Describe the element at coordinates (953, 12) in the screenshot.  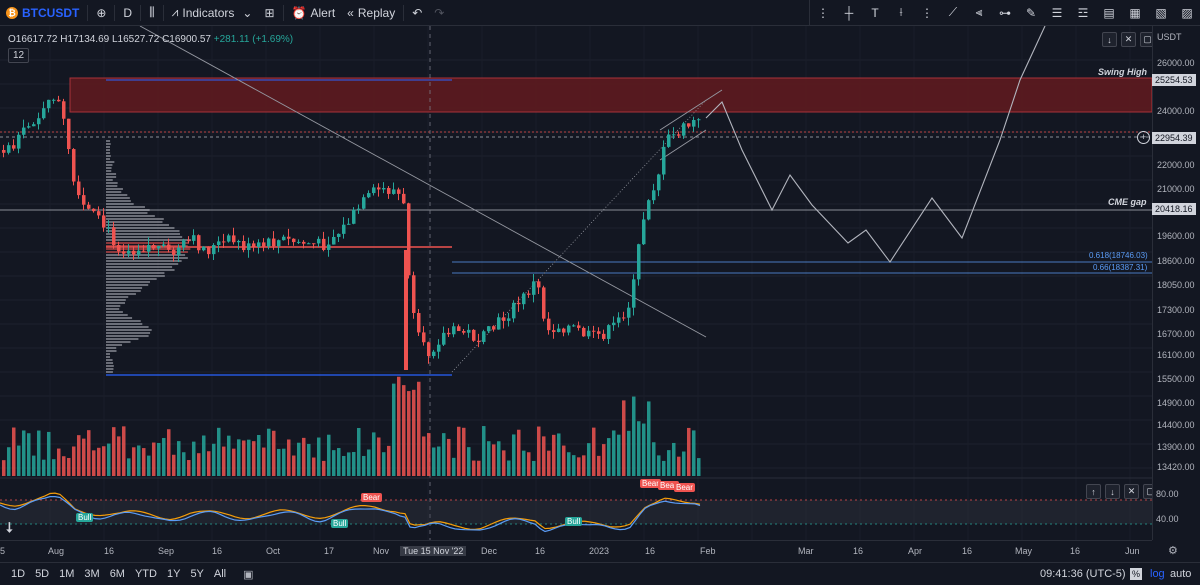
I see `trend-angle-icon: ⟋` at that location.